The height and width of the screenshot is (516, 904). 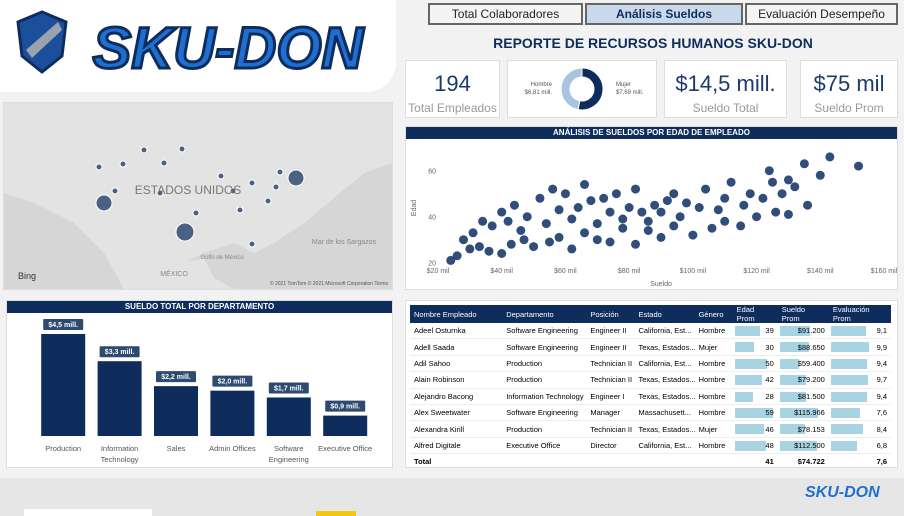 I want to click on tab: Total Colaboradores, so click(x=505, y=14).